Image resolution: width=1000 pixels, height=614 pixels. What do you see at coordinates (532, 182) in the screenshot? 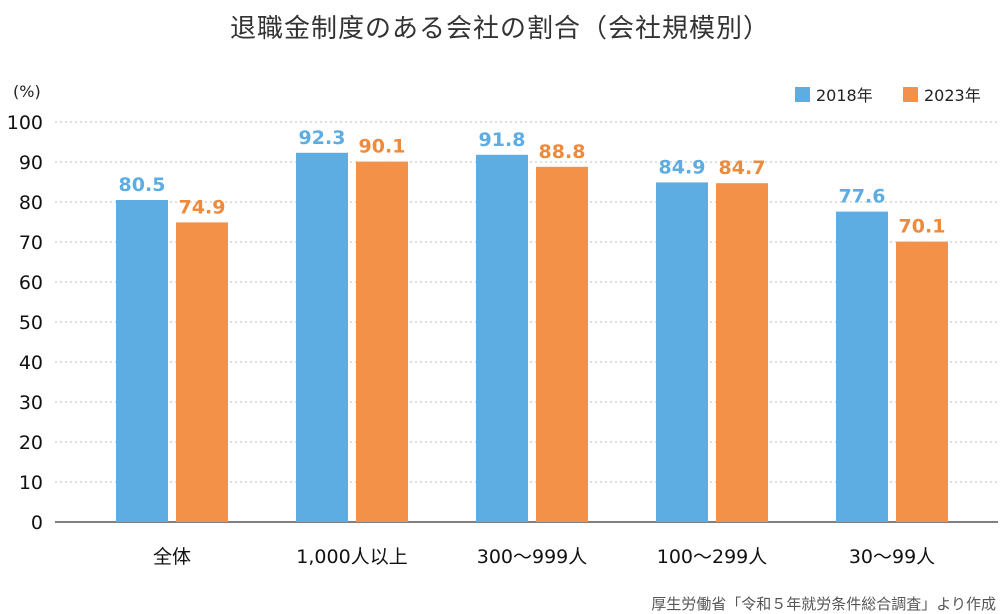
I see `data-labels: 80.5 92.3 91.8 84.9 77.6 74.9 90.1 88.8 84.7 70.1` at bounding box center [532, 182].